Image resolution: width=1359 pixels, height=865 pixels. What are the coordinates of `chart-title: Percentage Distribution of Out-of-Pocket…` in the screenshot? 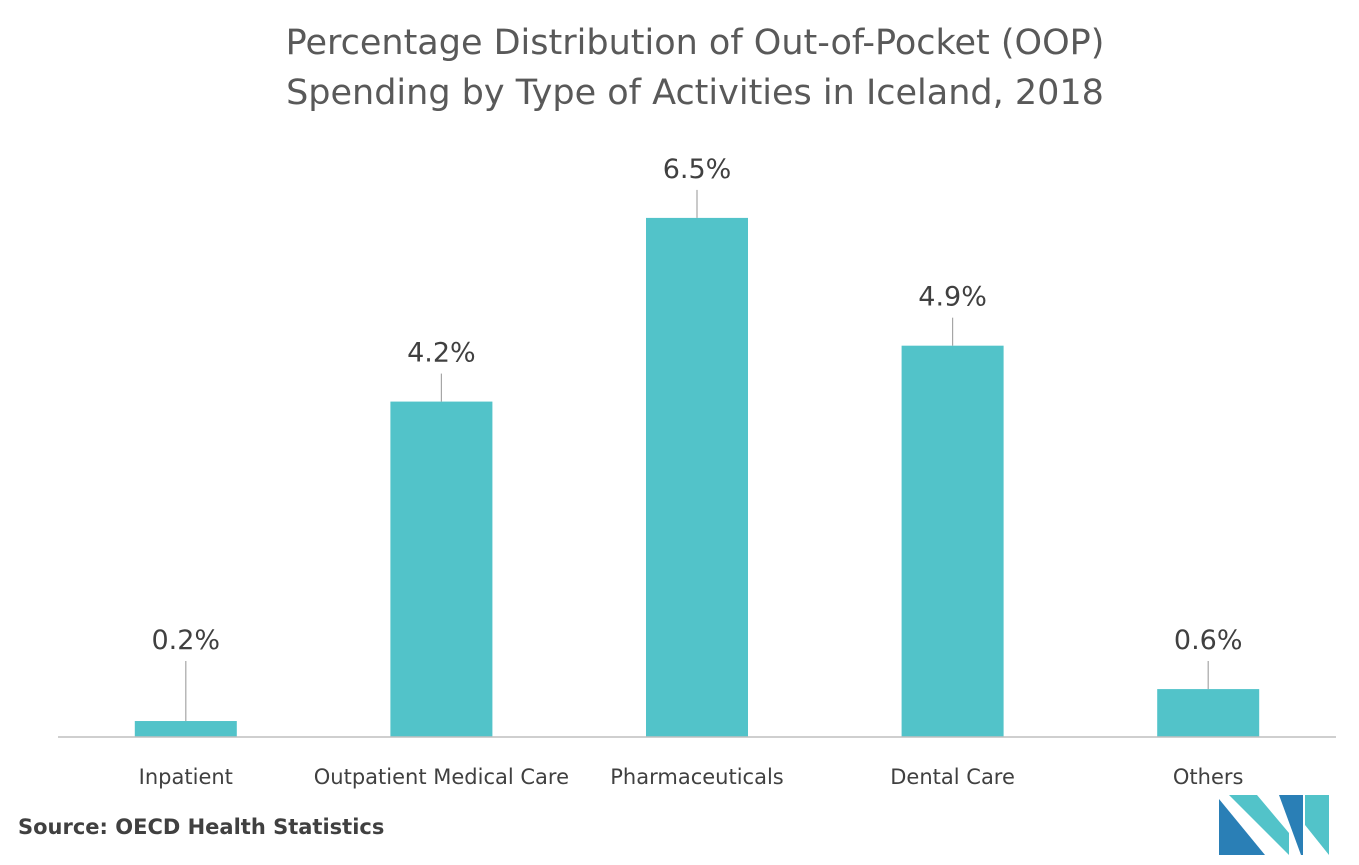 It's located at (679, 68).